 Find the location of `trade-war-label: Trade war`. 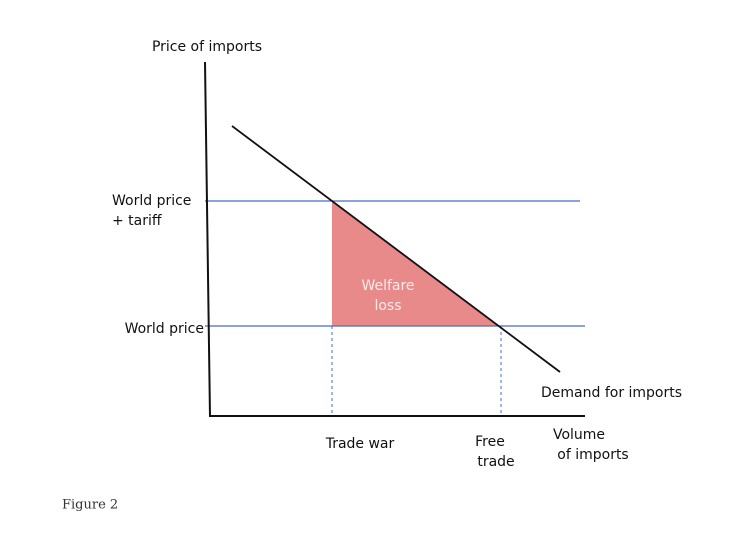

trade-war-label: Trade war is located at coordinates (360, 444).